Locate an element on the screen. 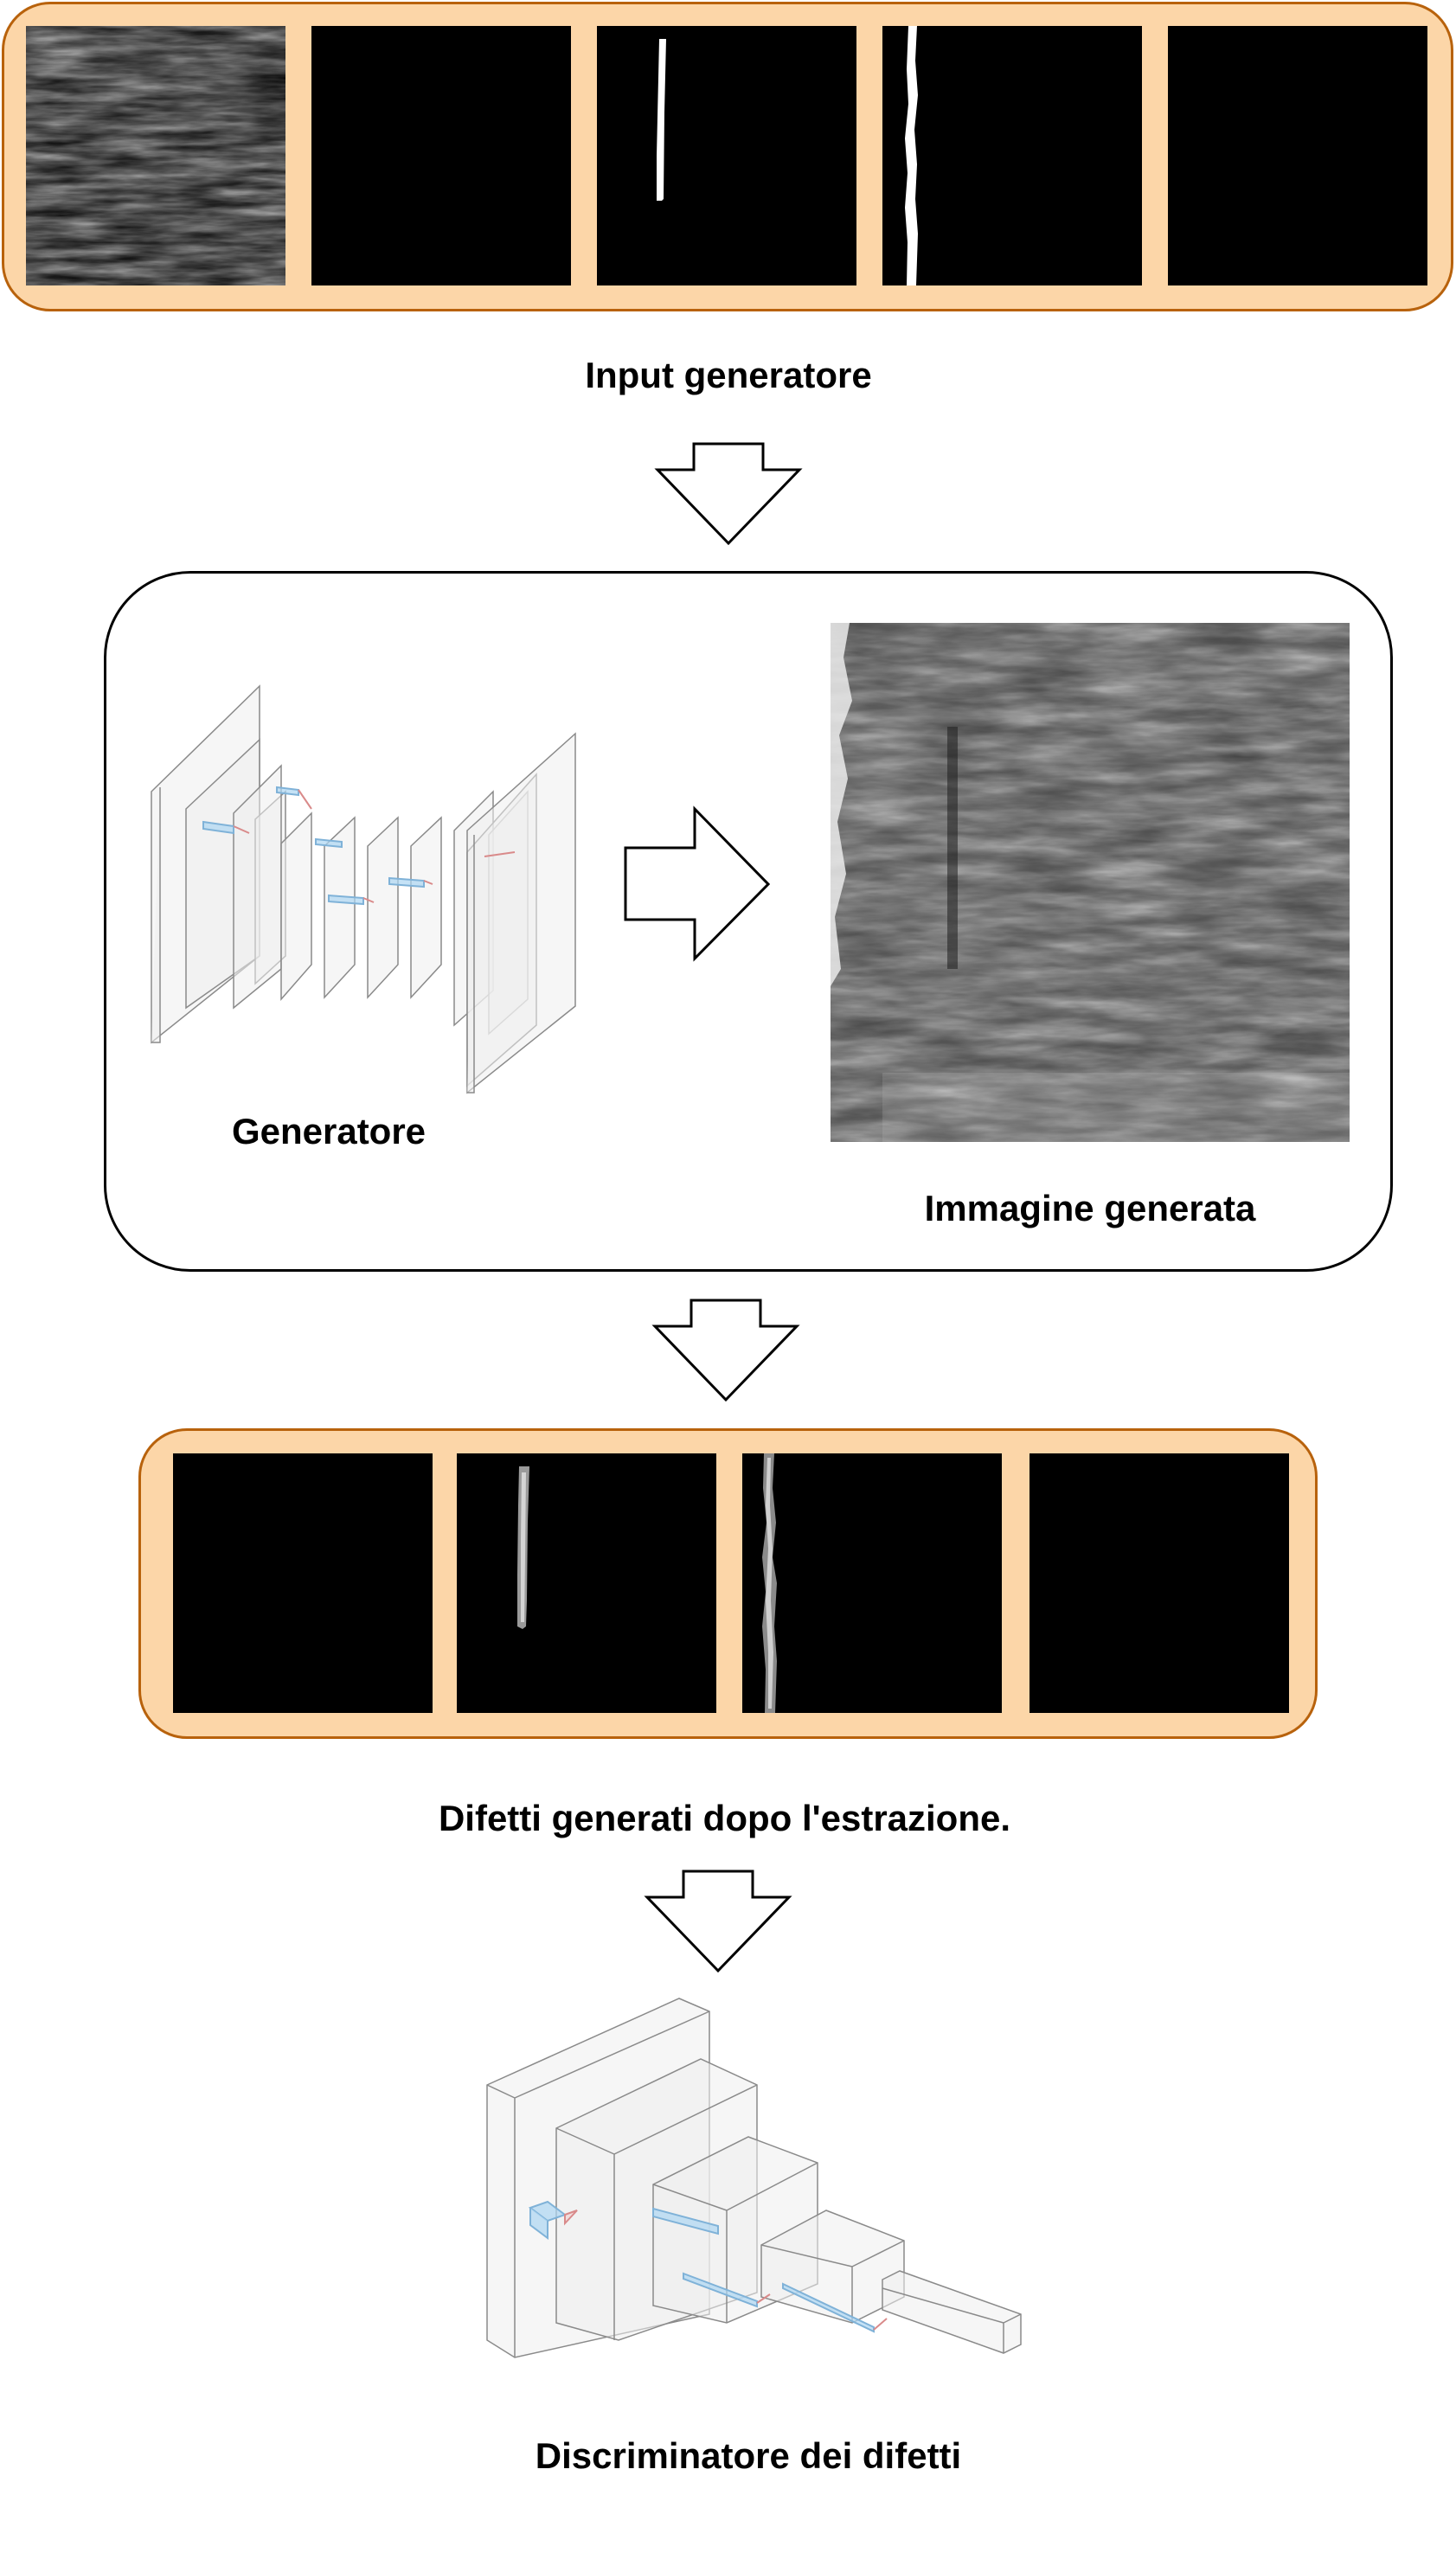 The height and width of the screenshot is (2572, 1456). generated-image-label: Immagine generata is located at coordinates (1090, 1208).